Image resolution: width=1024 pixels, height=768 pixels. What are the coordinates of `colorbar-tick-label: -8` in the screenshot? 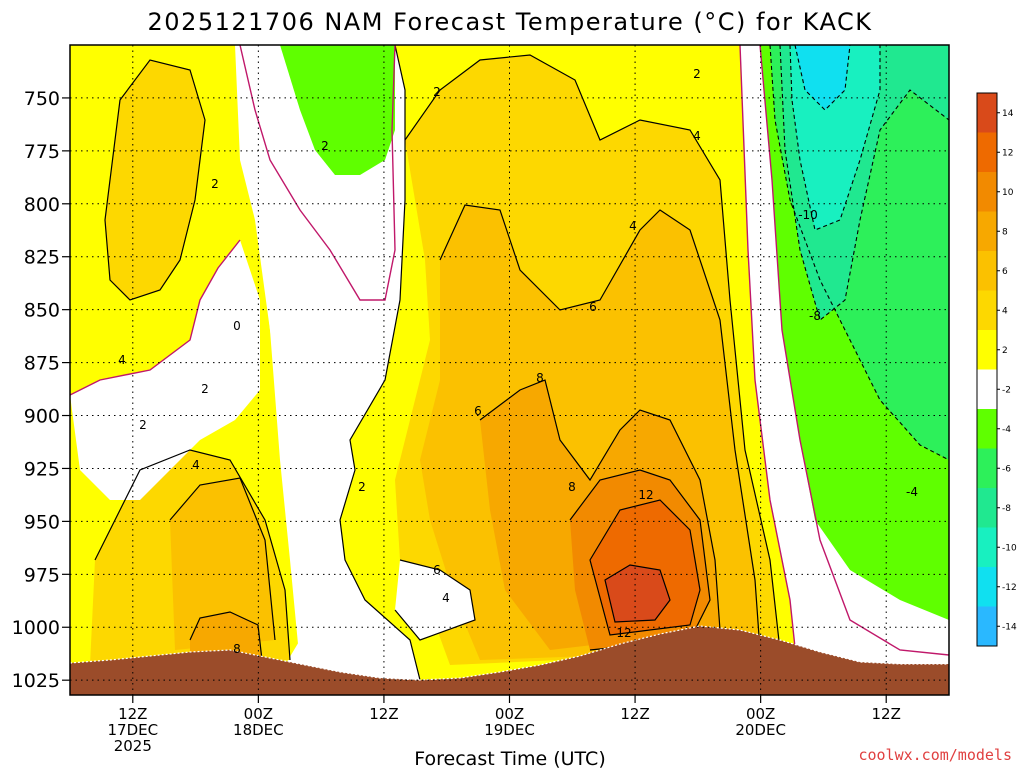 It's located at (1006, 509).